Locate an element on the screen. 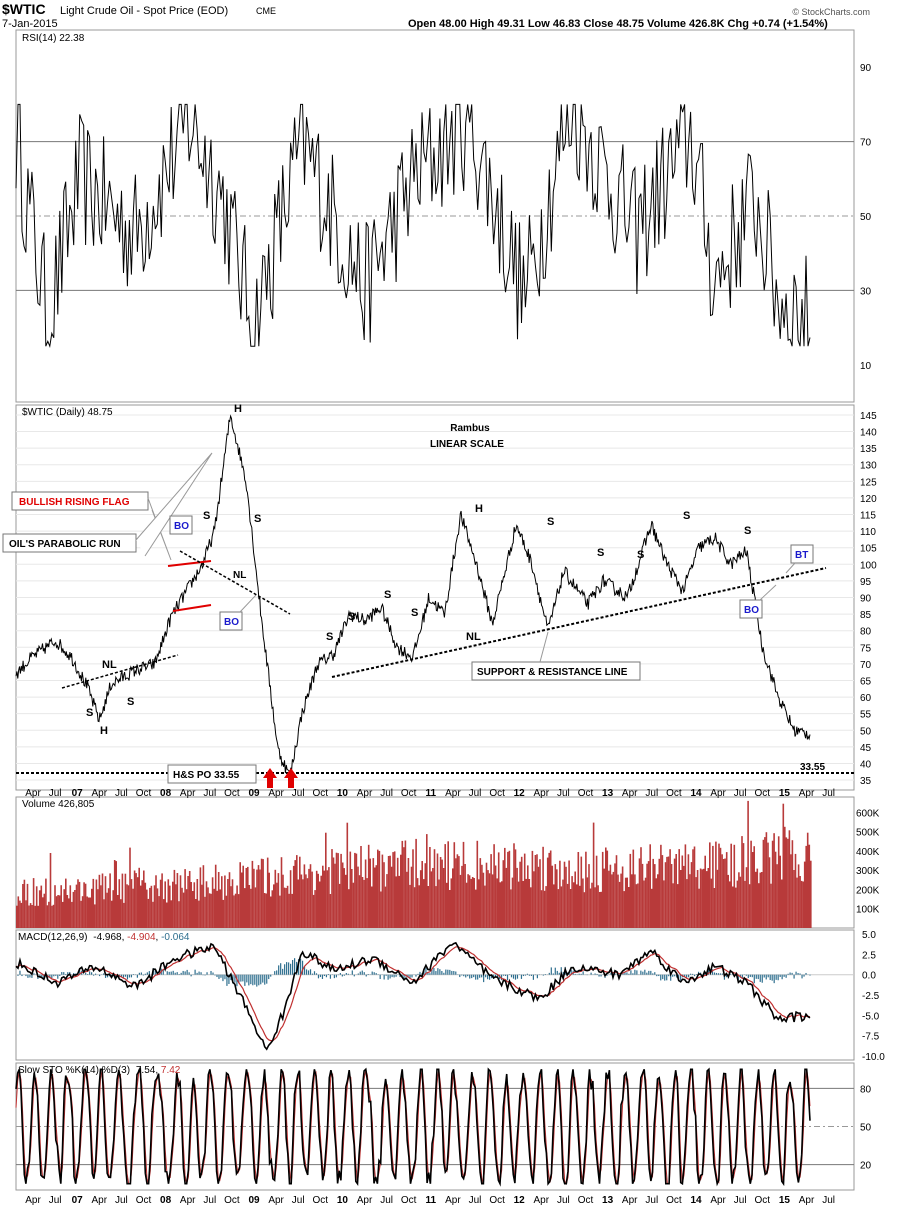 This screenshot has height=1207, width=900. price-tick-label: 85 is located at coordinates (866, 615).